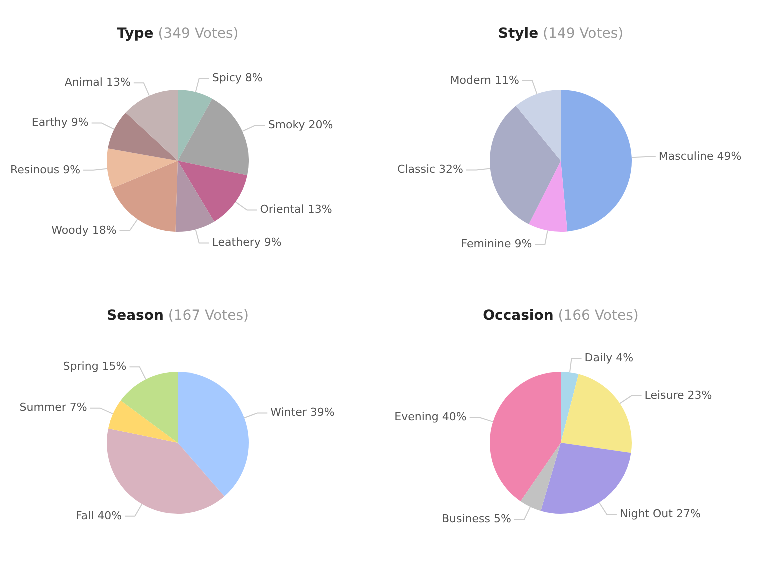  What do you see at coordinates (302, 413) in the screenshot?
I see `slice-label: Winter 39%` at bounding box center [302, 413].